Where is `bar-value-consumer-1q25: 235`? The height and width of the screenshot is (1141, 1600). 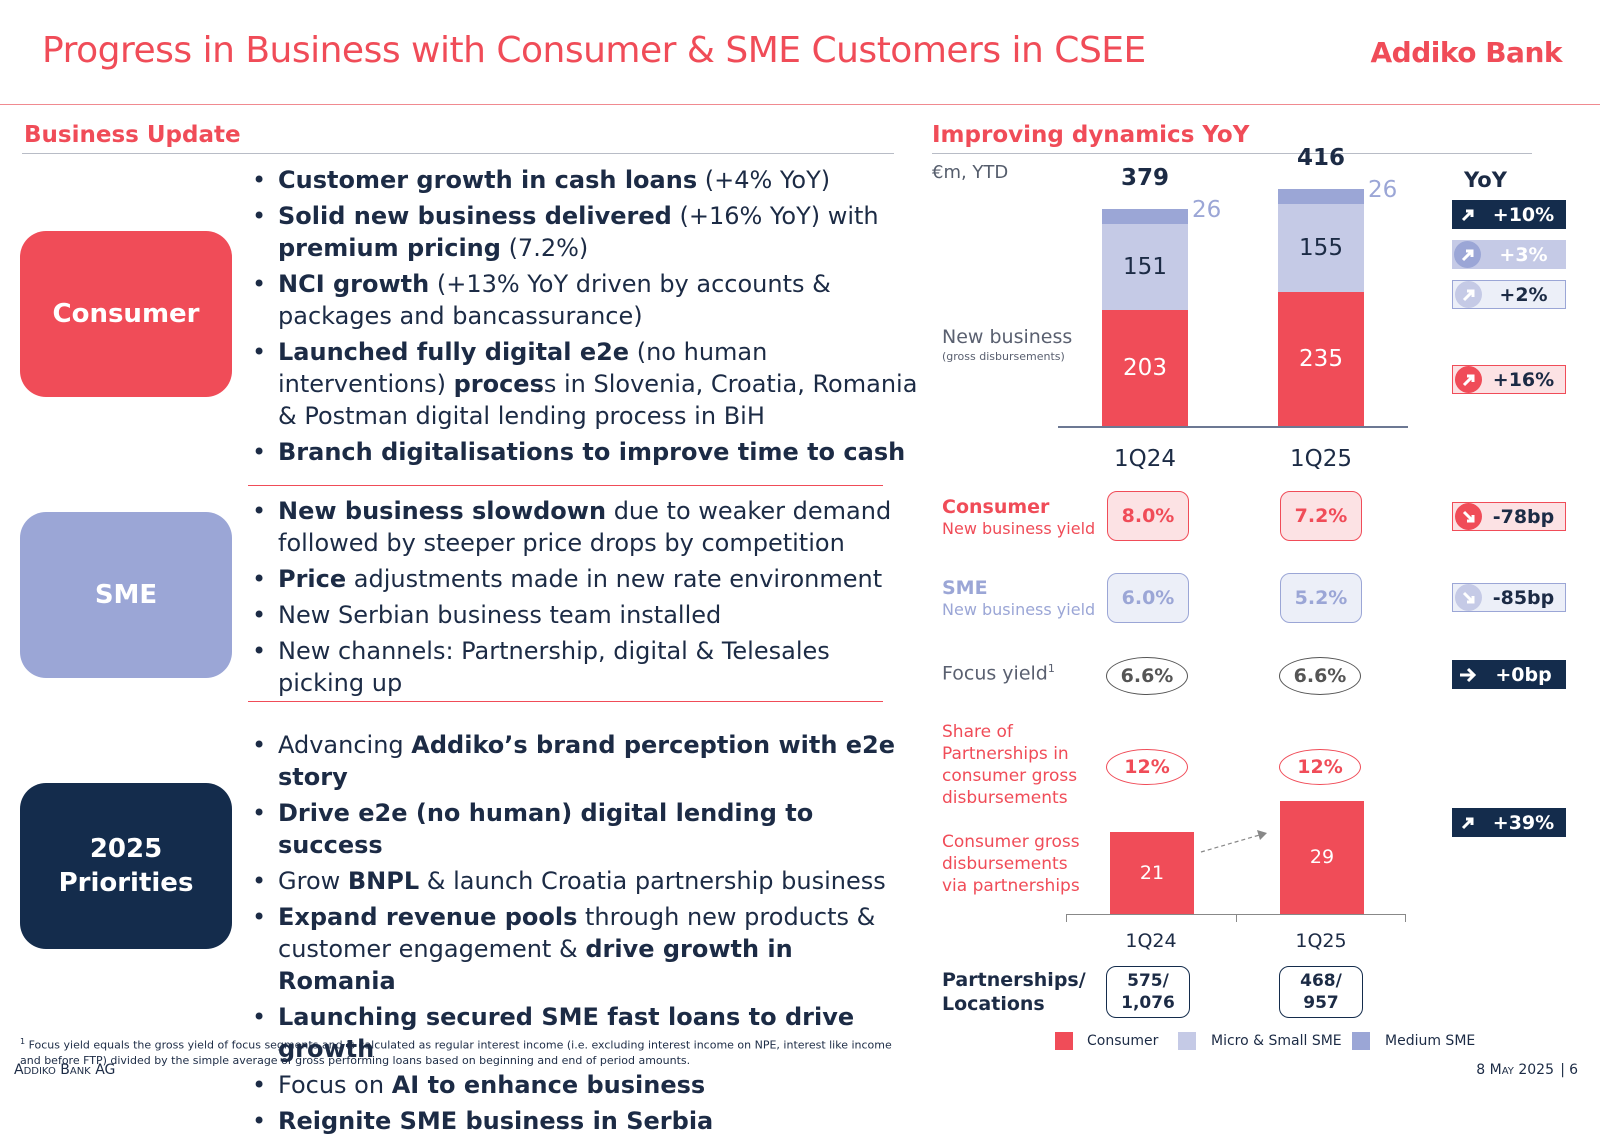 bar-value-consumer-1q25: 235 is located at coordinates (1321, 359).